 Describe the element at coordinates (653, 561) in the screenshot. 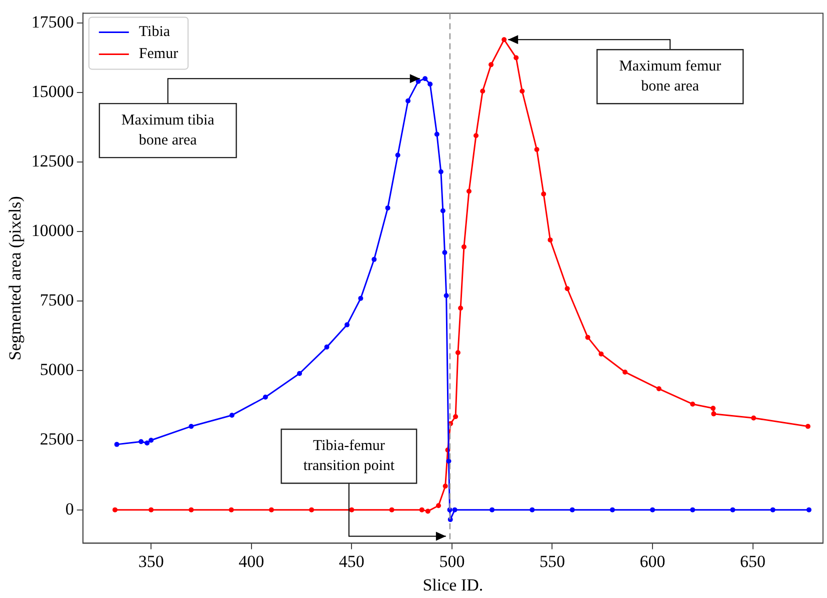

I see `x-tick-label: 600` at that location.